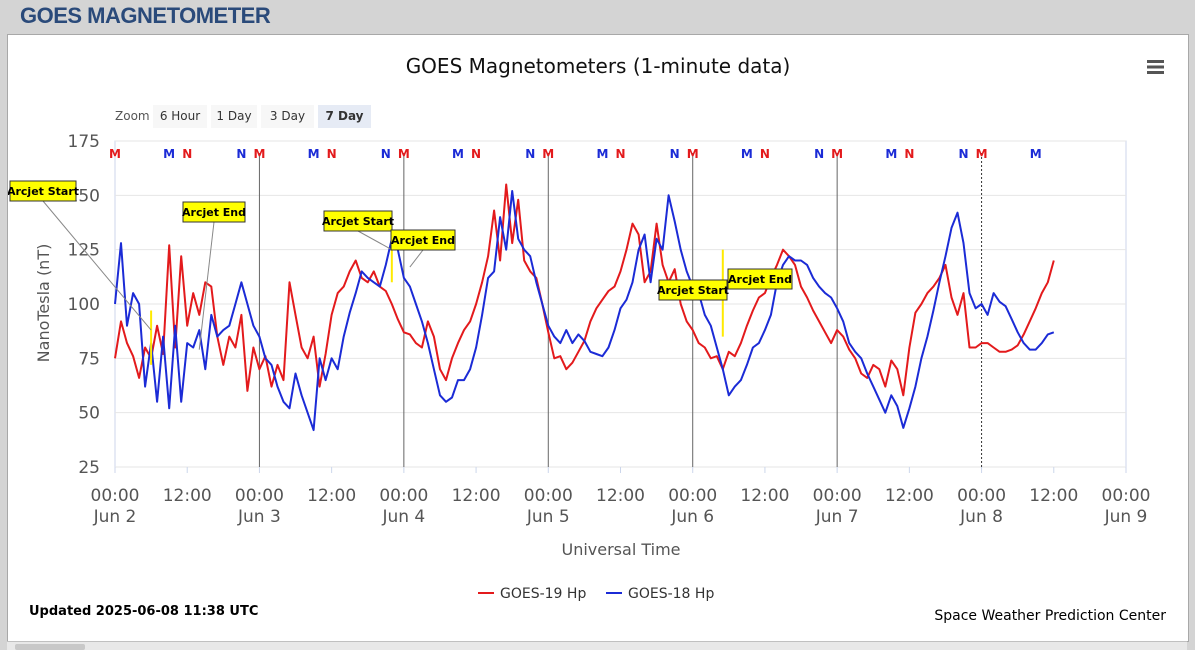  I want to click on zoom-button-label: 1 Day, so click(233, 116).